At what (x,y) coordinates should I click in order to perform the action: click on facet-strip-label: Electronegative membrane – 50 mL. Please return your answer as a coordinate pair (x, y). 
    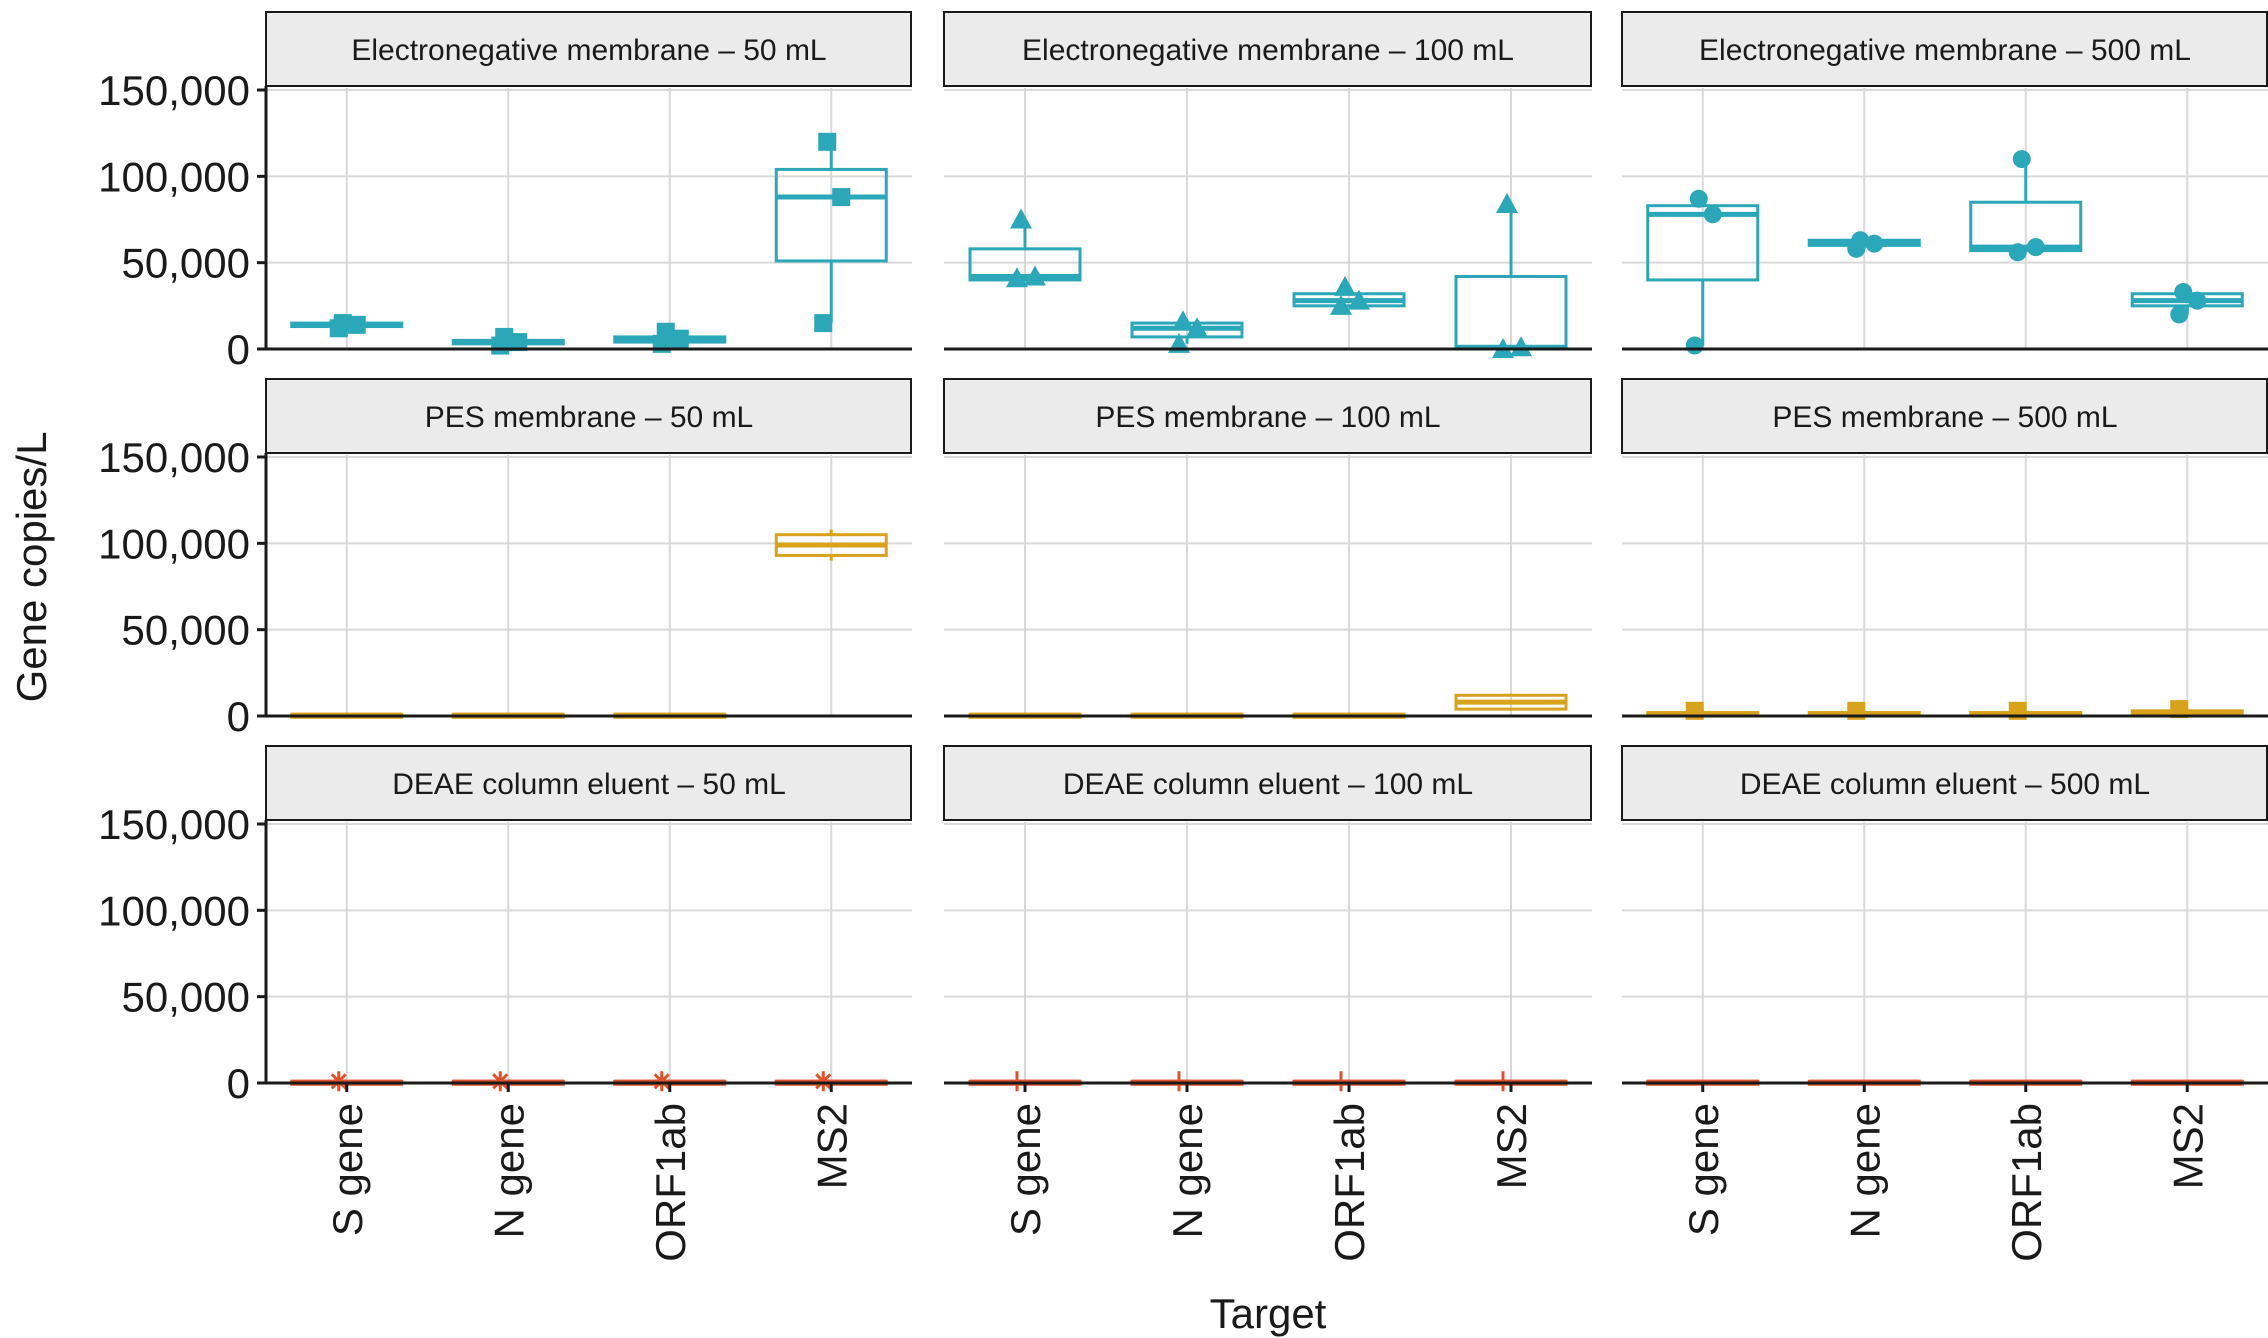
    Looking at the image, I should click on (588, 50).